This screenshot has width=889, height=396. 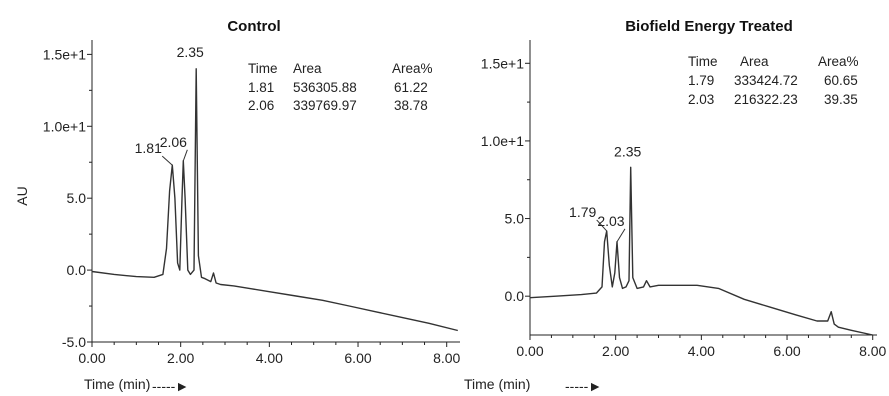 What do you see at coordinates (325, 105) in the screenshot?
I see `control-table-cell: 339769.97` at bounding box center [325, 105].